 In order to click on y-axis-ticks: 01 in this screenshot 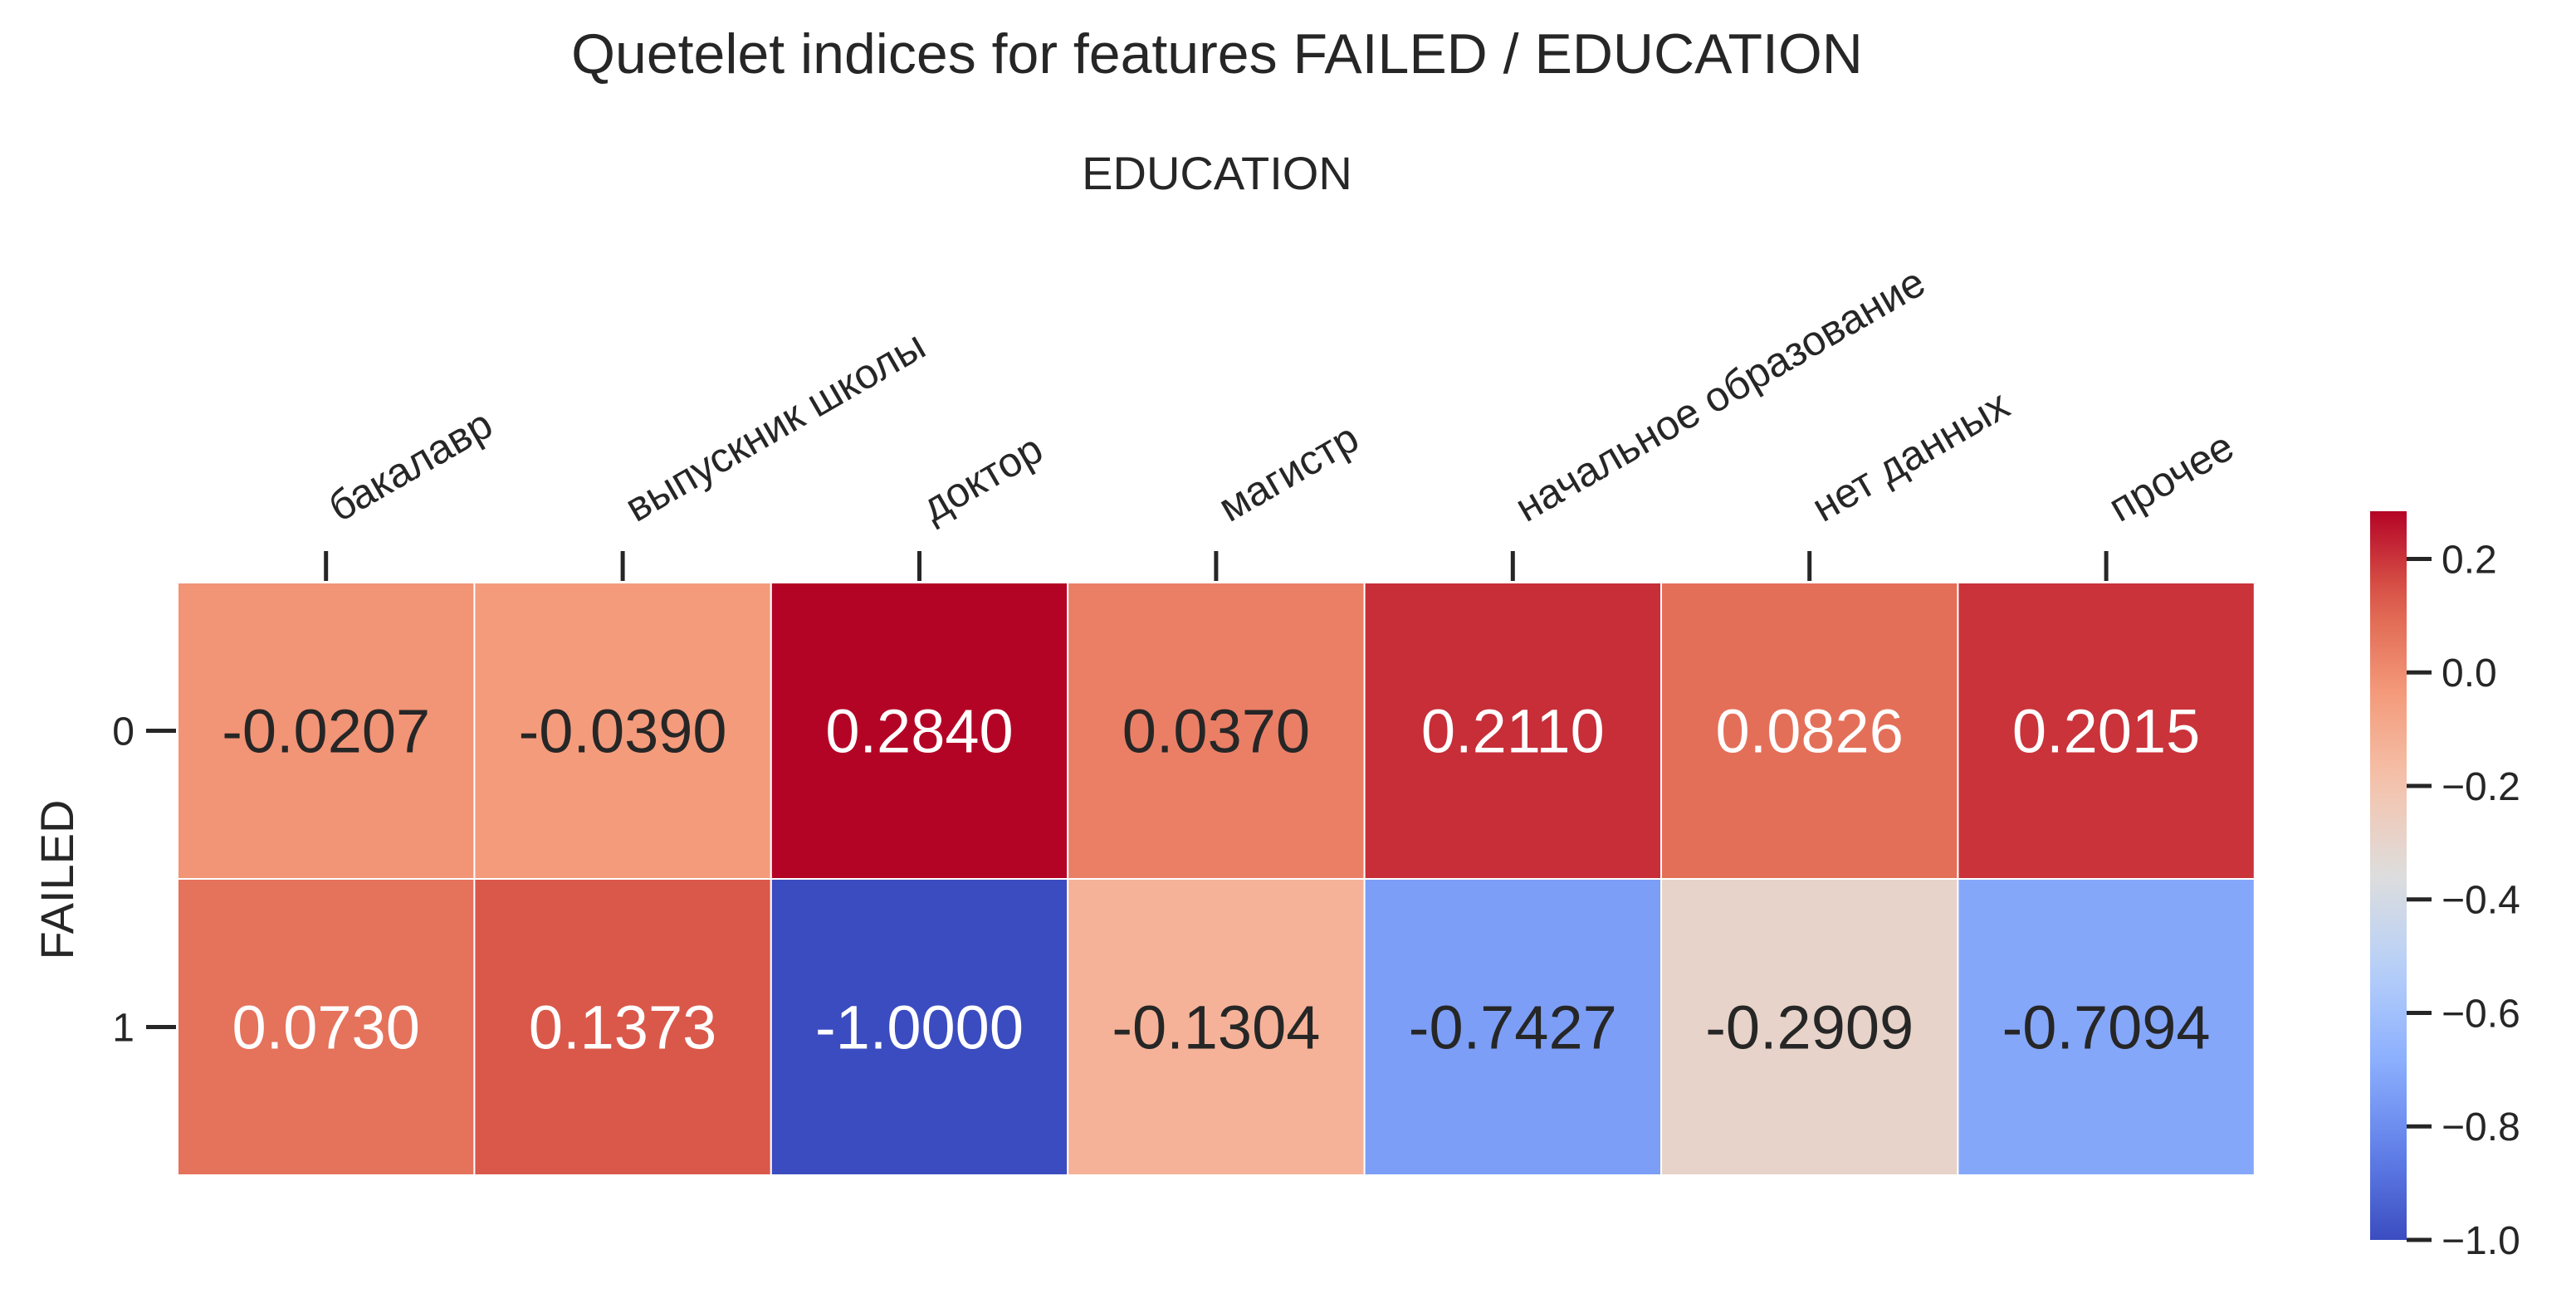, I will do `click(144, 880)`.